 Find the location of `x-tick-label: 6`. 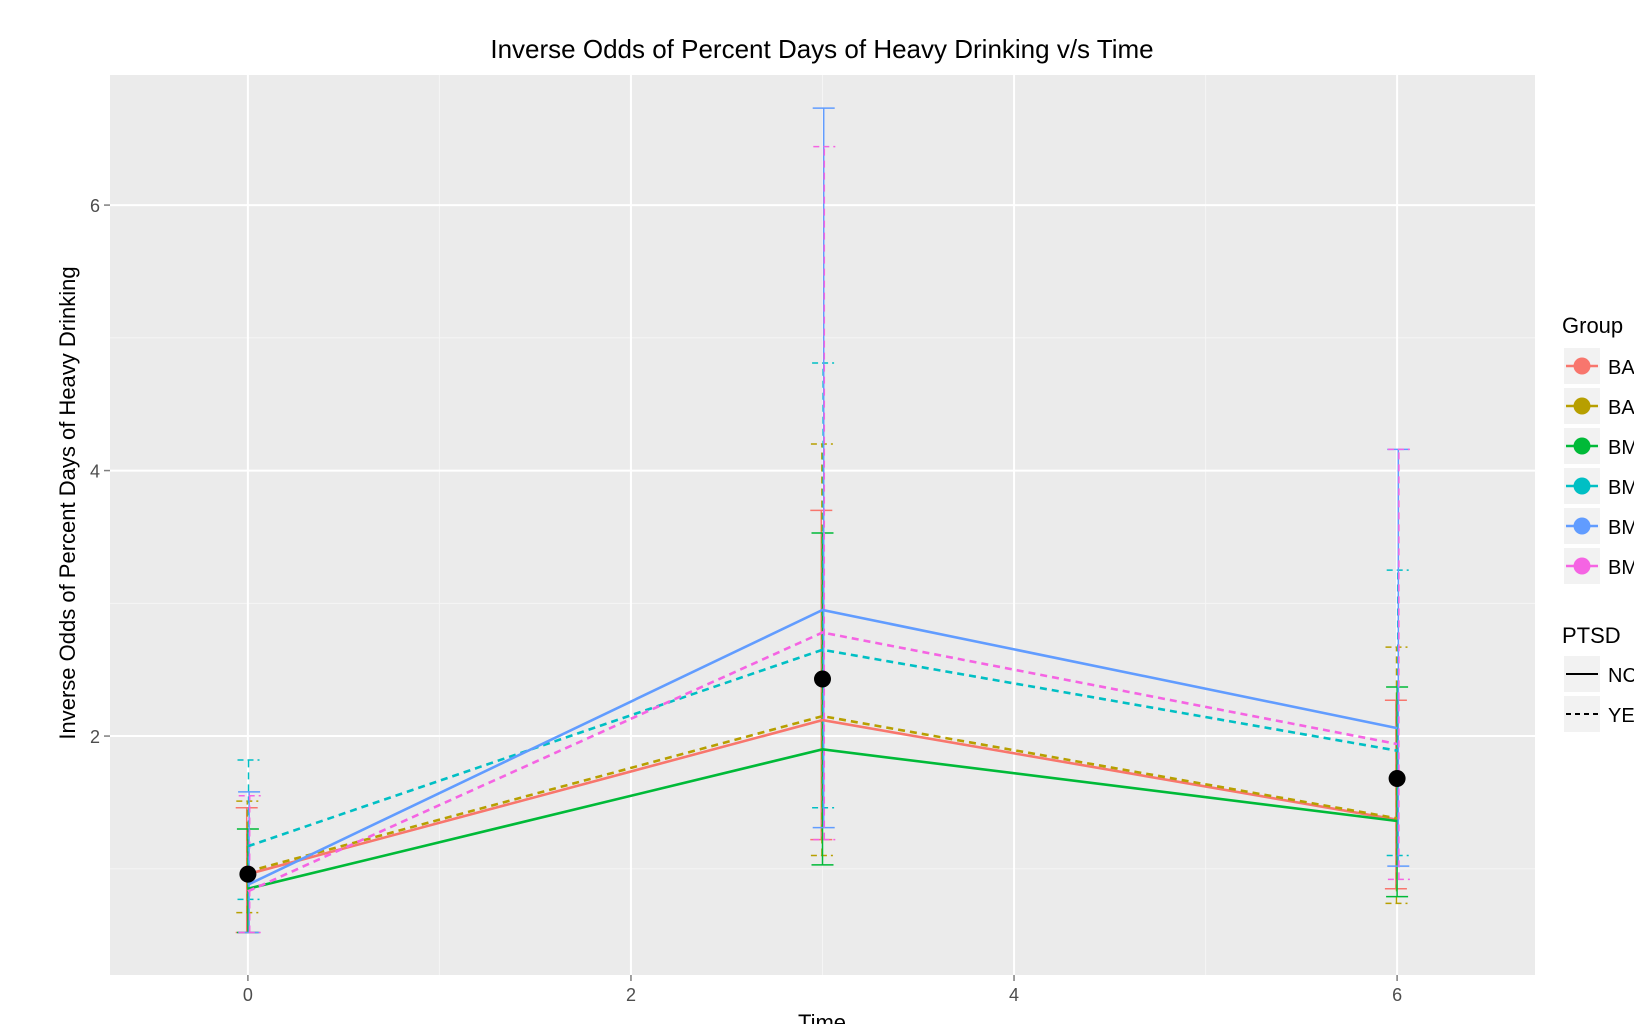

x-tick-label: 6 is located at coordinates (1397, 995).